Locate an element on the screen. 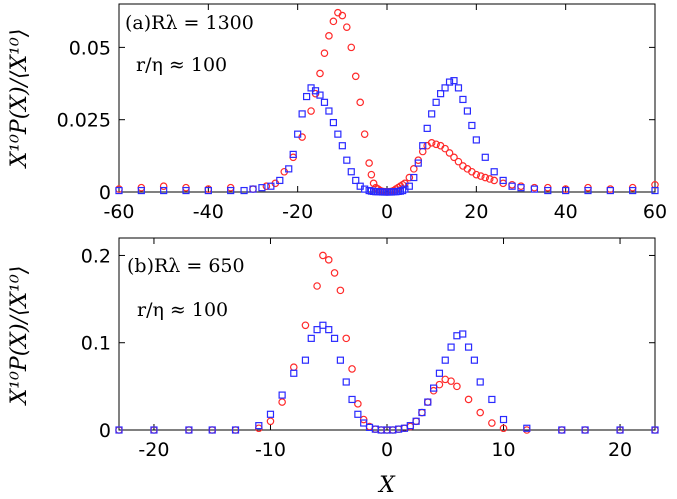 The width and height of the screenshot is (677, 499). panel-b-ytick-label: 0 is located at coordinates (105, 431).